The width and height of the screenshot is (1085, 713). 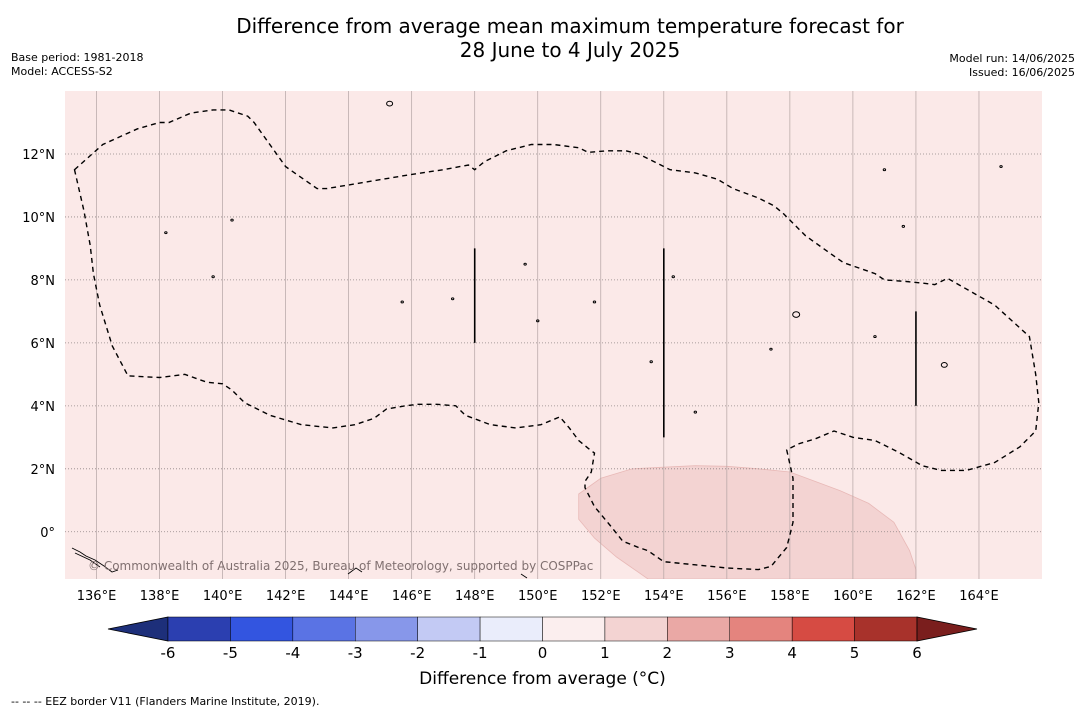 What do you see at coordinates (77, 57) in the screenshot?
I see `base-period-label: Base period: 1981-2018` at bounding box center [77, 57].